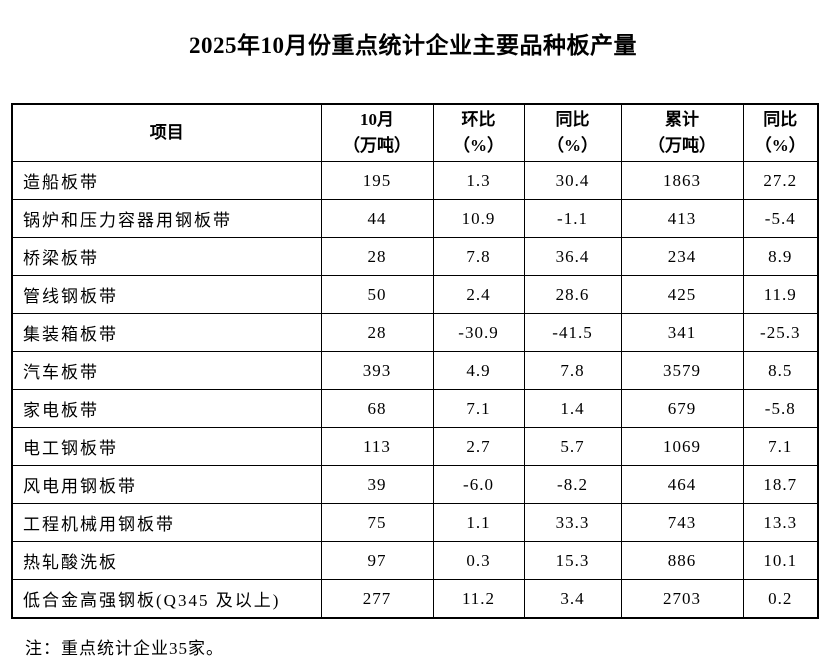 The width and height of the screenshot is (826, 658). Describe the element at coordinates (682, 560) in the screenshot. I see `cumulative-value-cell: 886` at that location.